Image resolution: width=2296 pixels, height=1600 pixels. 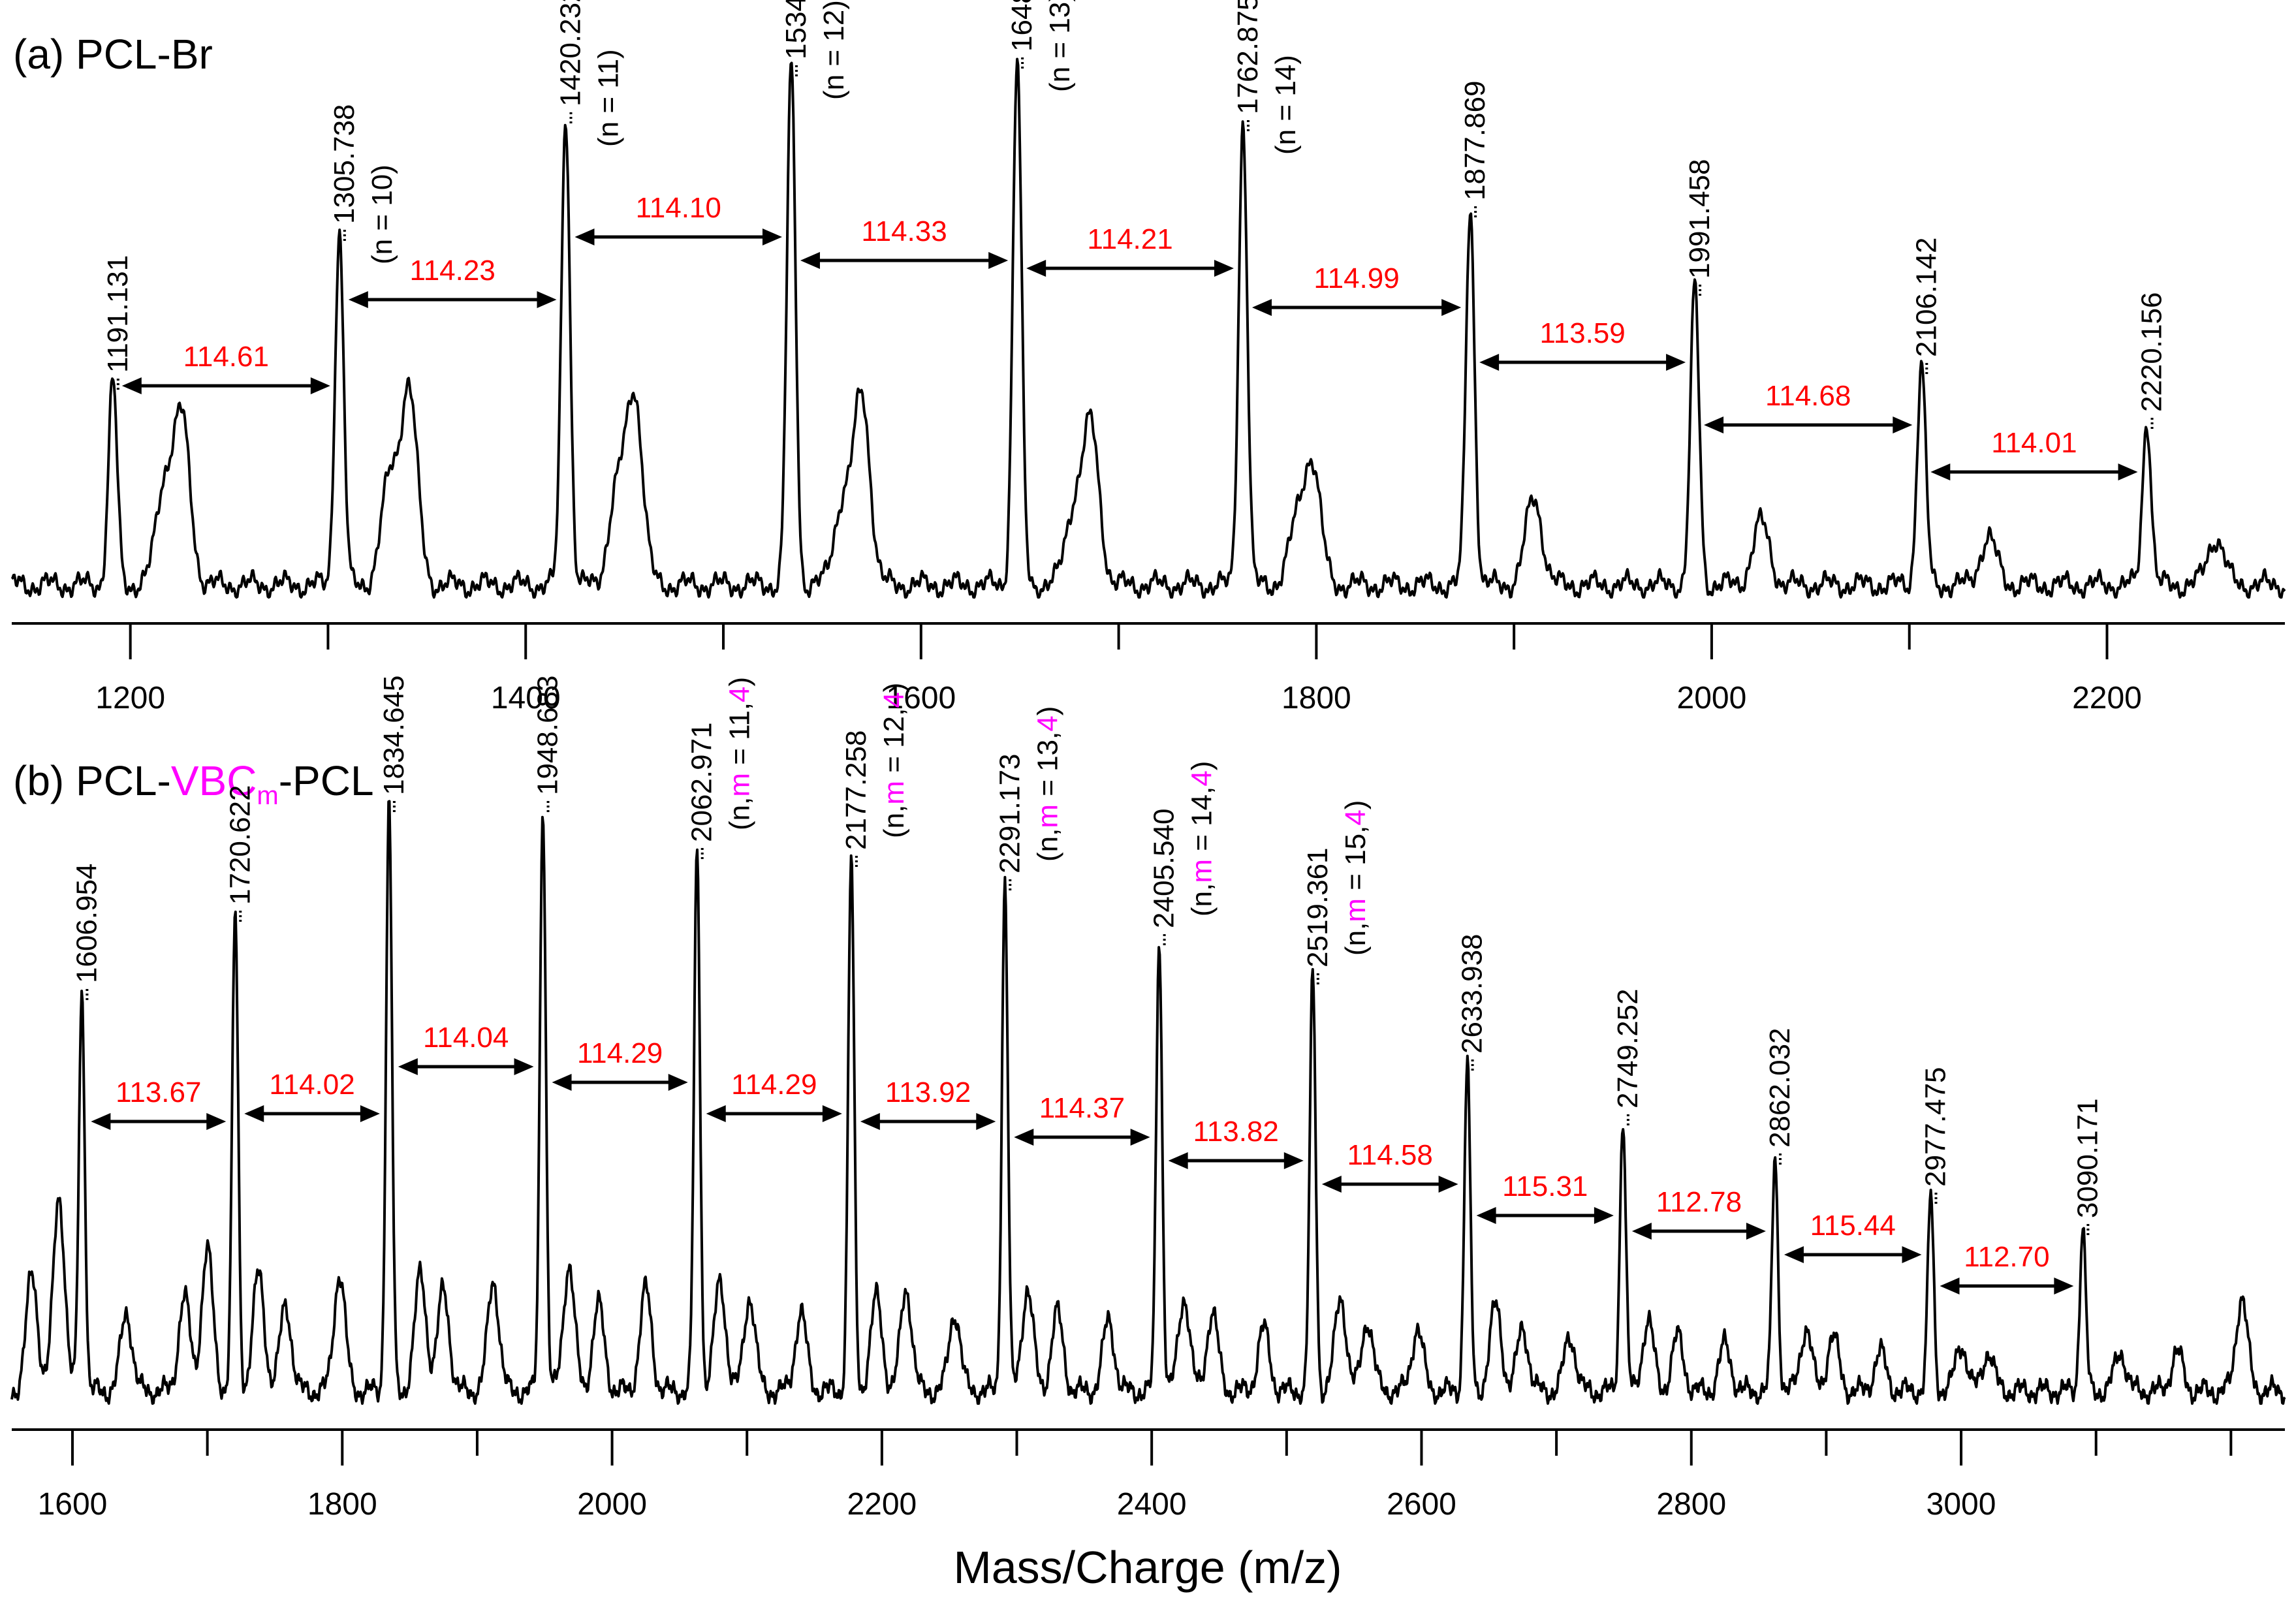 I want to click on x-tick-label: 2600, so click(x=1421, y=1505).